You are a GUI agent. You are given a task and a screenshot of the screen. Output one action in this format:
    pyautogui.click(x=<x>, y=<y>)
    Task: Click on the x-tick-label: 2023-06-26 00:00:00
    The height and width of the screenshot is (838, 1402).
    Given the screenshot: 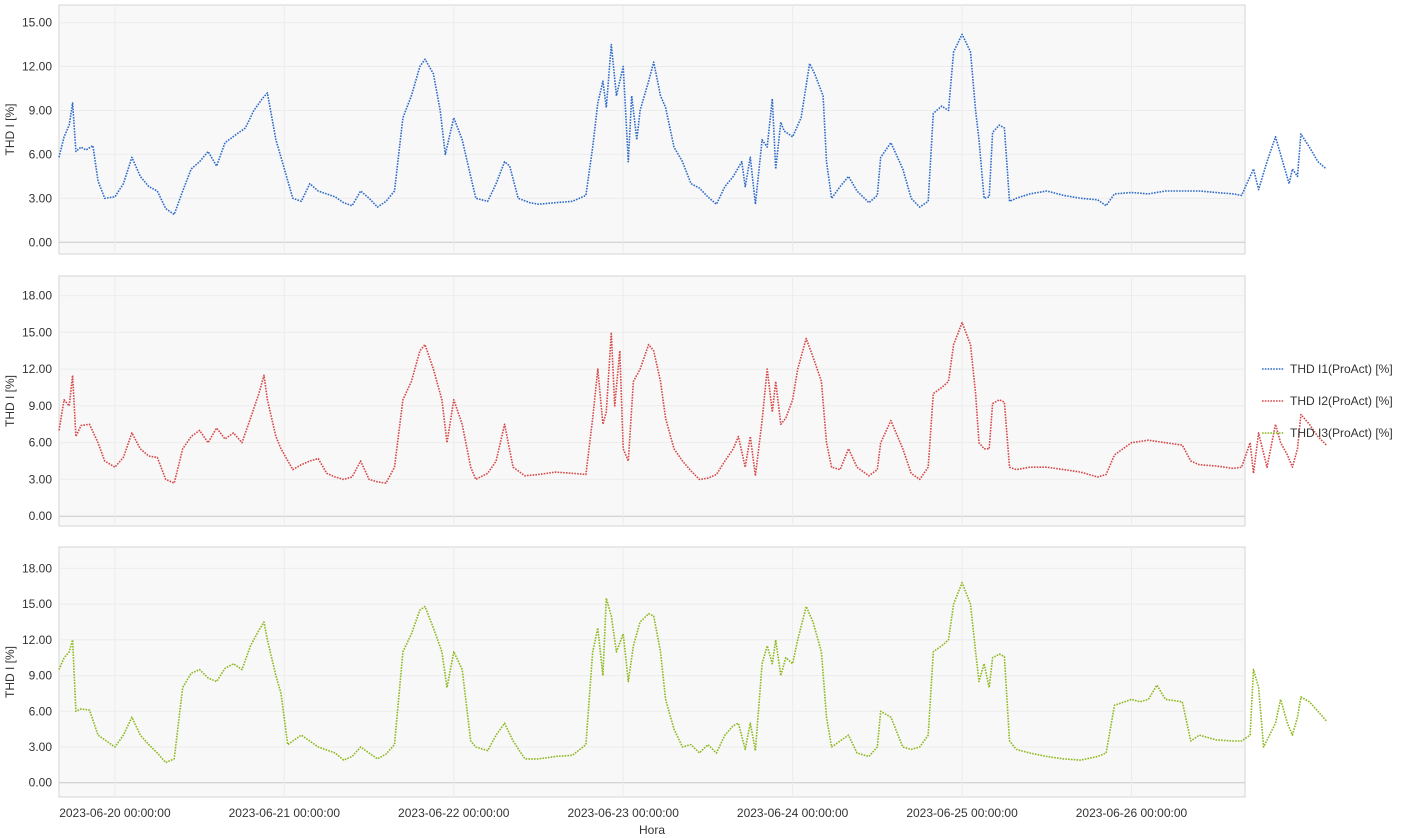 What is the action you would take?
    pyautogui.click(x=1132, y=813)
    